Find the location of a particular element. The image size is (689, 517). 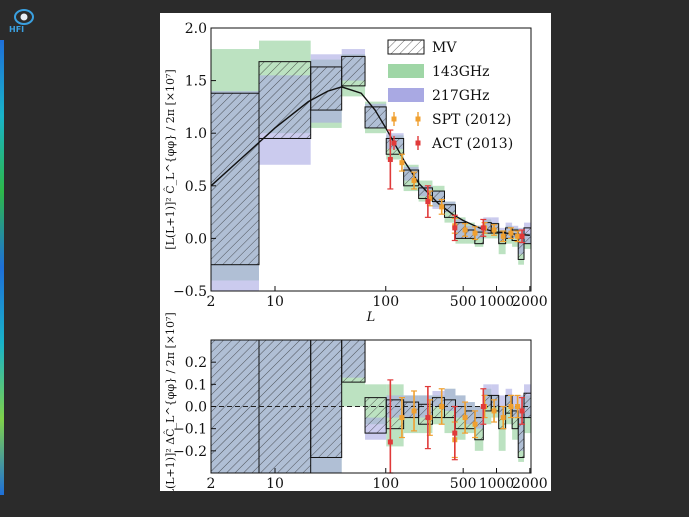

legend-label: SPT (2012) is located at coordinates (471, 120).